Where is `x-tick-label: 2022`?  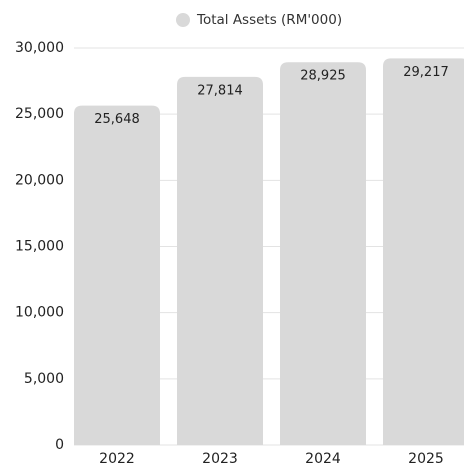 x-tick-label: 2022 is located at coordinates (117, 459).